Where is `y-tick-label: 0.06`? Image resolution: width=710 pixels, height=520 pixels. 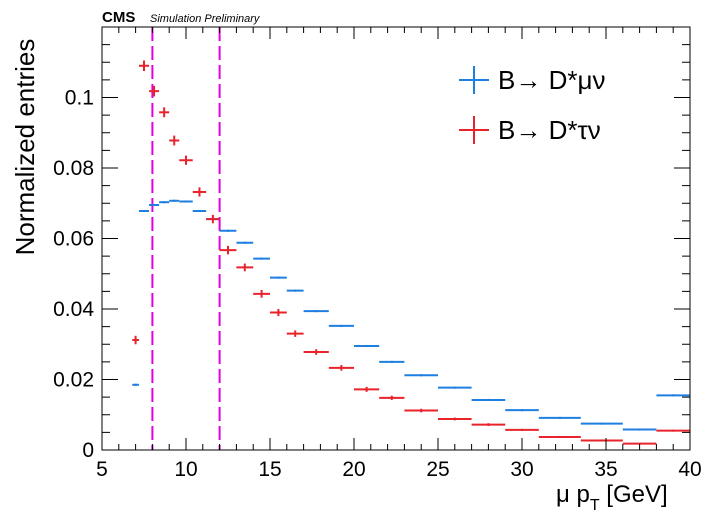 y-tick-label: 0.06 is located at coordinates (73, 239).